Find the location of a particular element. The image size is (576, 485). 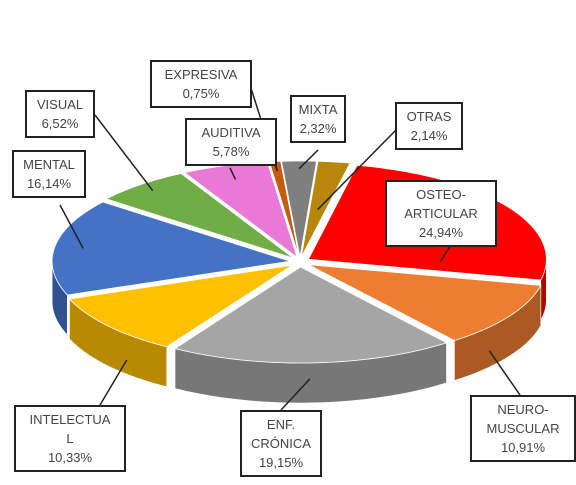

data-label: VISUAL 6,52% is located at coordinates (60, 114).